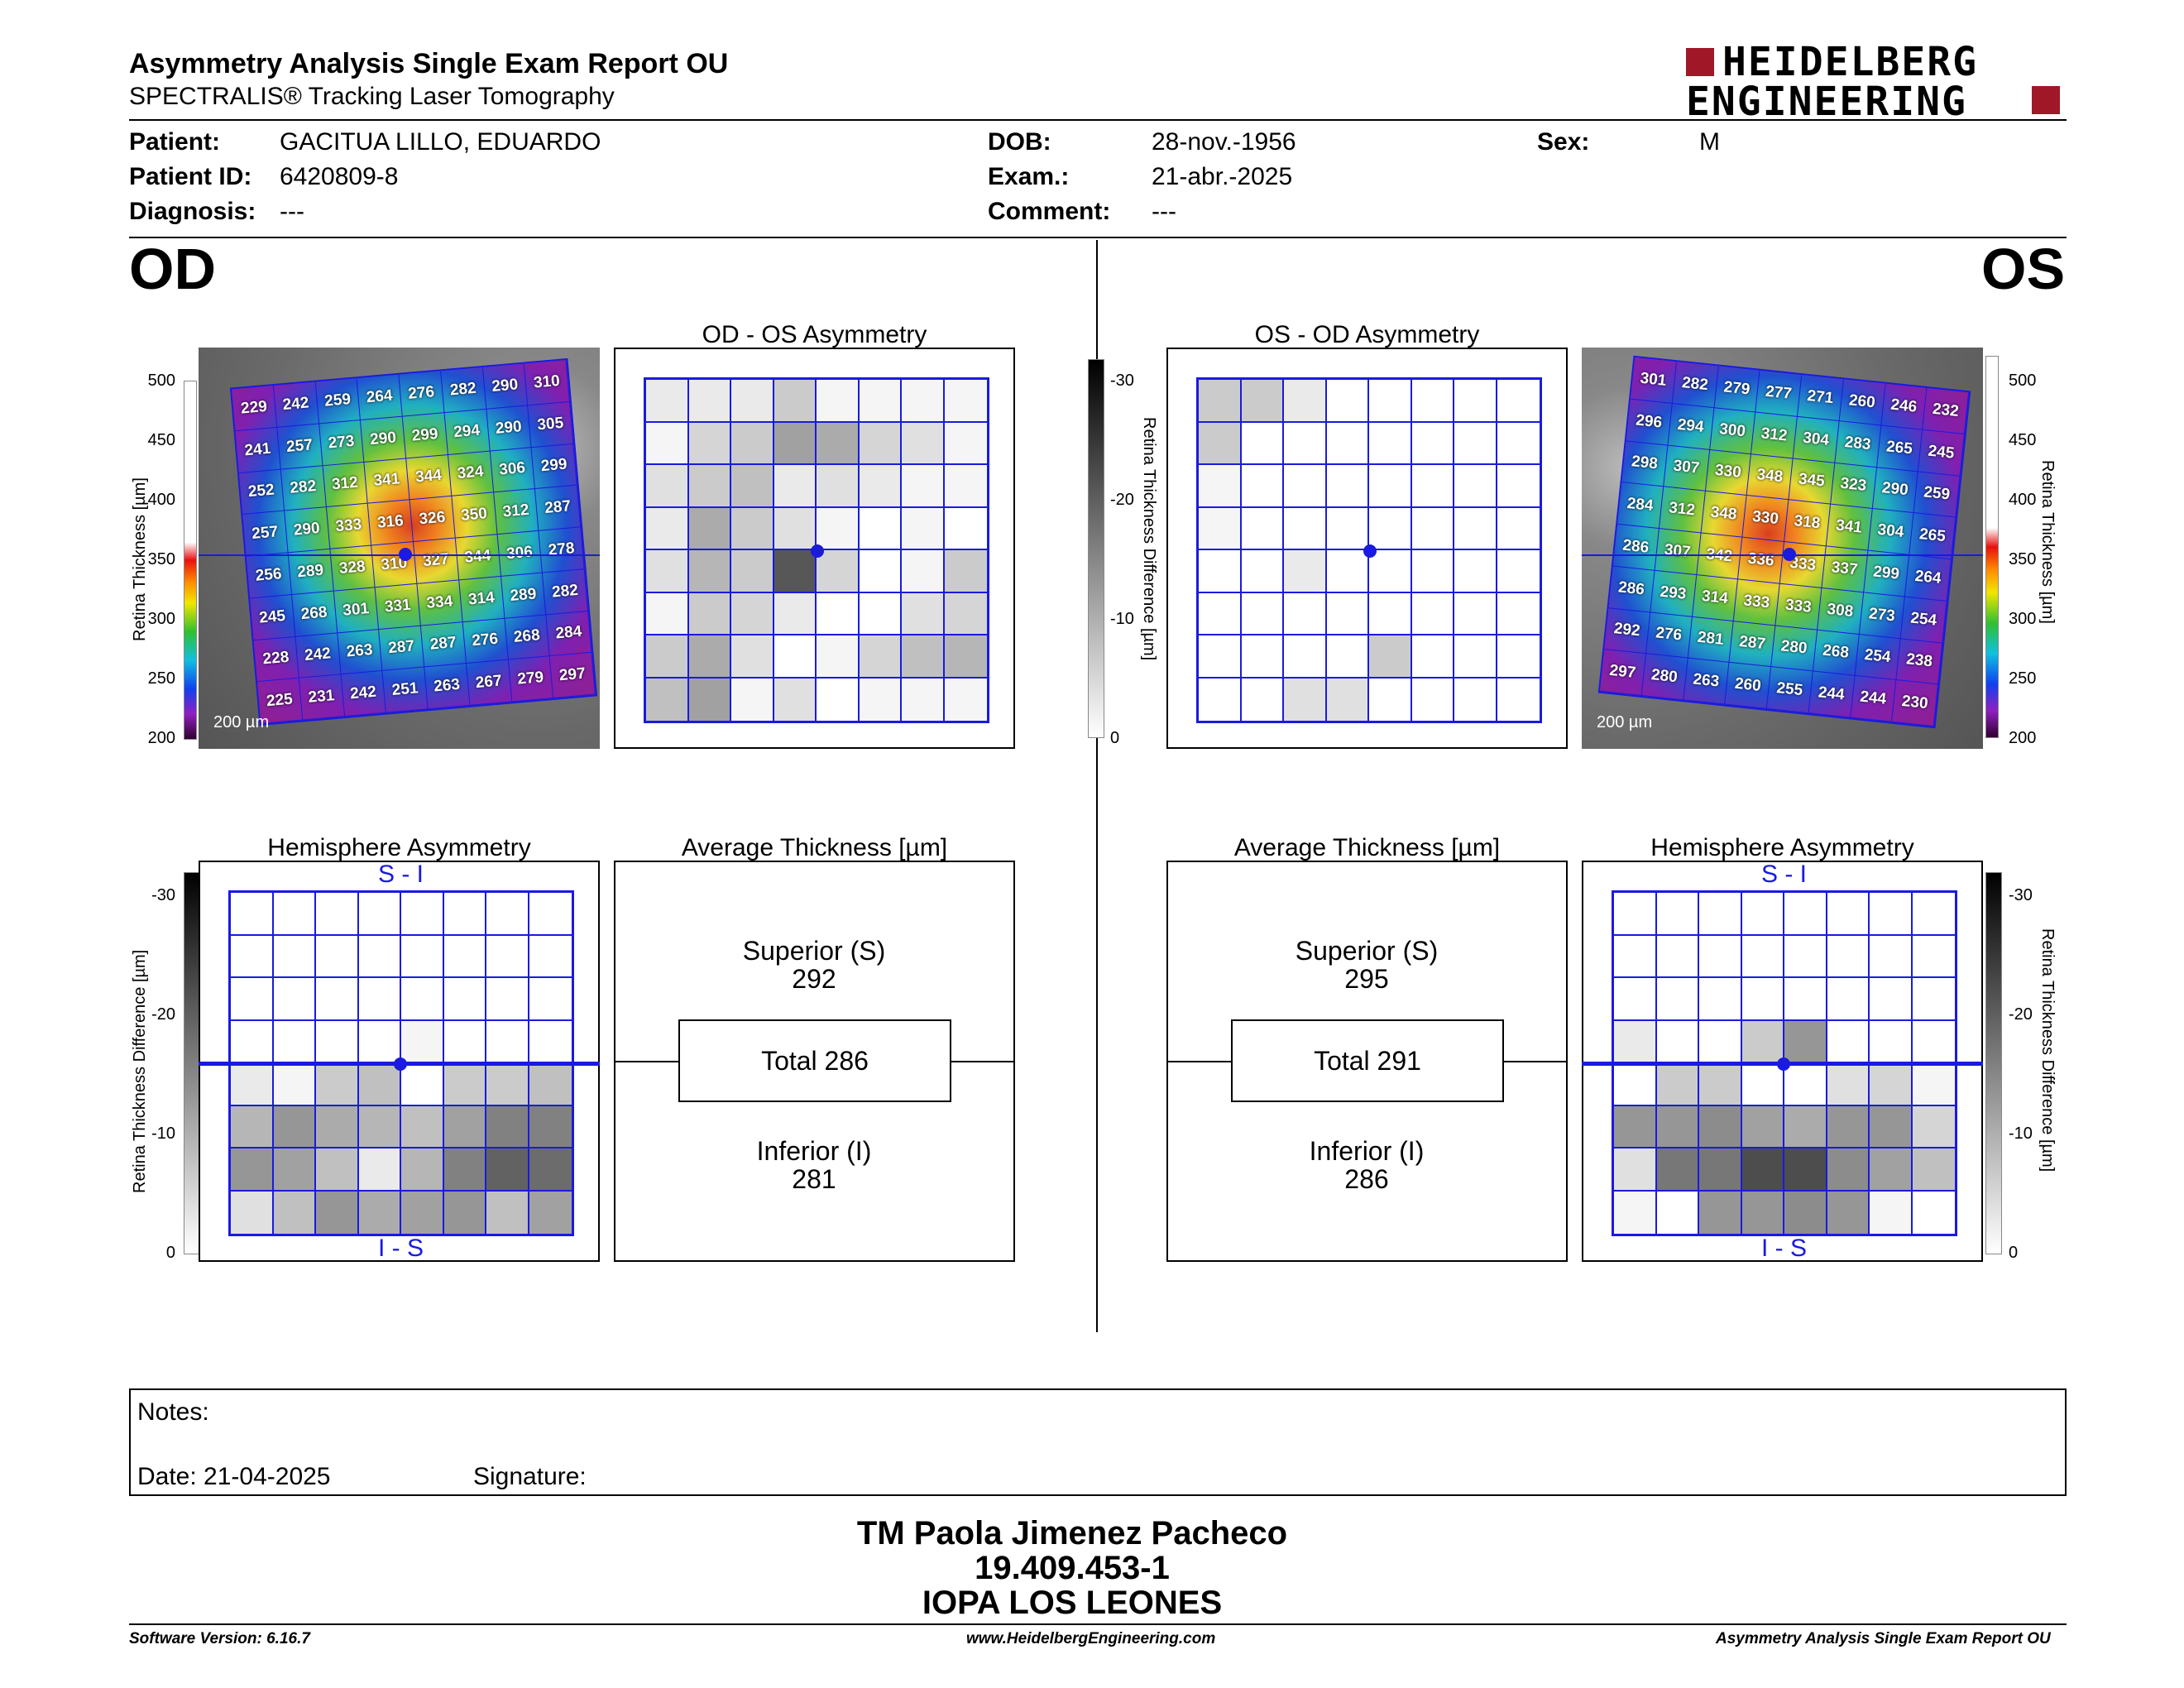 The height and width of the screenshot is (1688, 2184). What do you see at coordinates (402, 649) in the screenshot?
I see `thickness-cell: 287` at bounding box center [402, 649].